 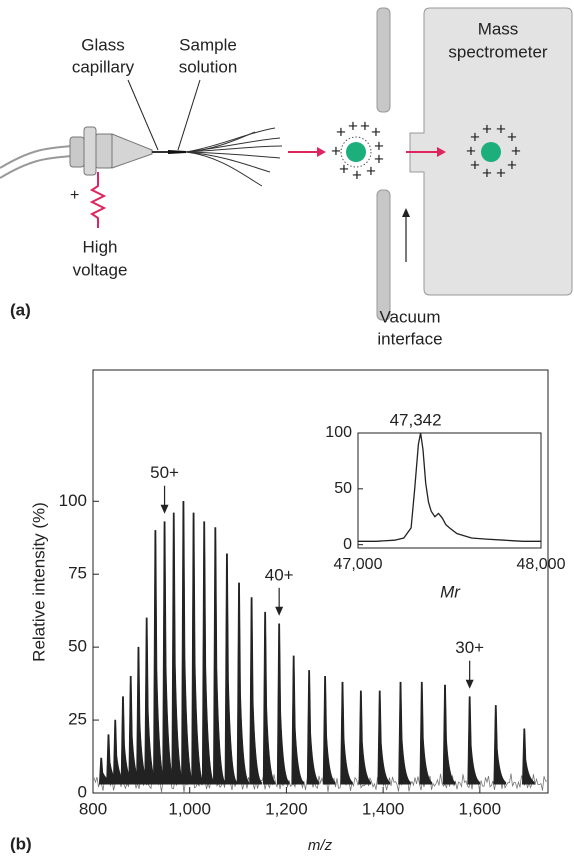 I want to click on plus-sign: +, so click(x=74, y=195).